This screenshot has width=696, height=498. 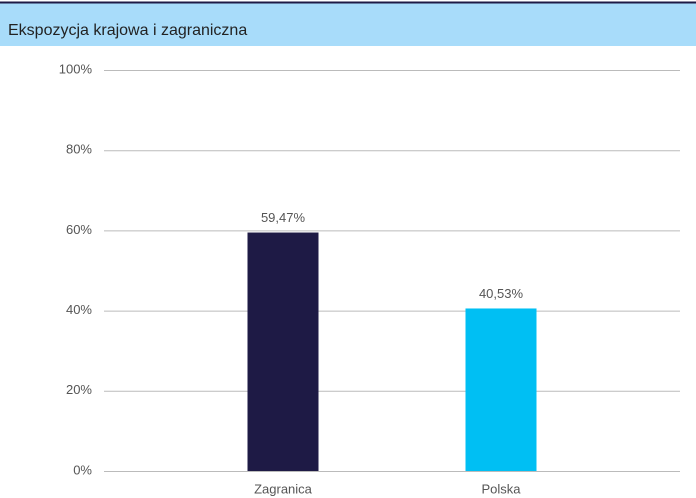 What do you see at coordinates (127, 30) in the screenshot?
I see `chart-title: Ekspozycja krajowa i zagraniczna` at bounding box center [127, 30].